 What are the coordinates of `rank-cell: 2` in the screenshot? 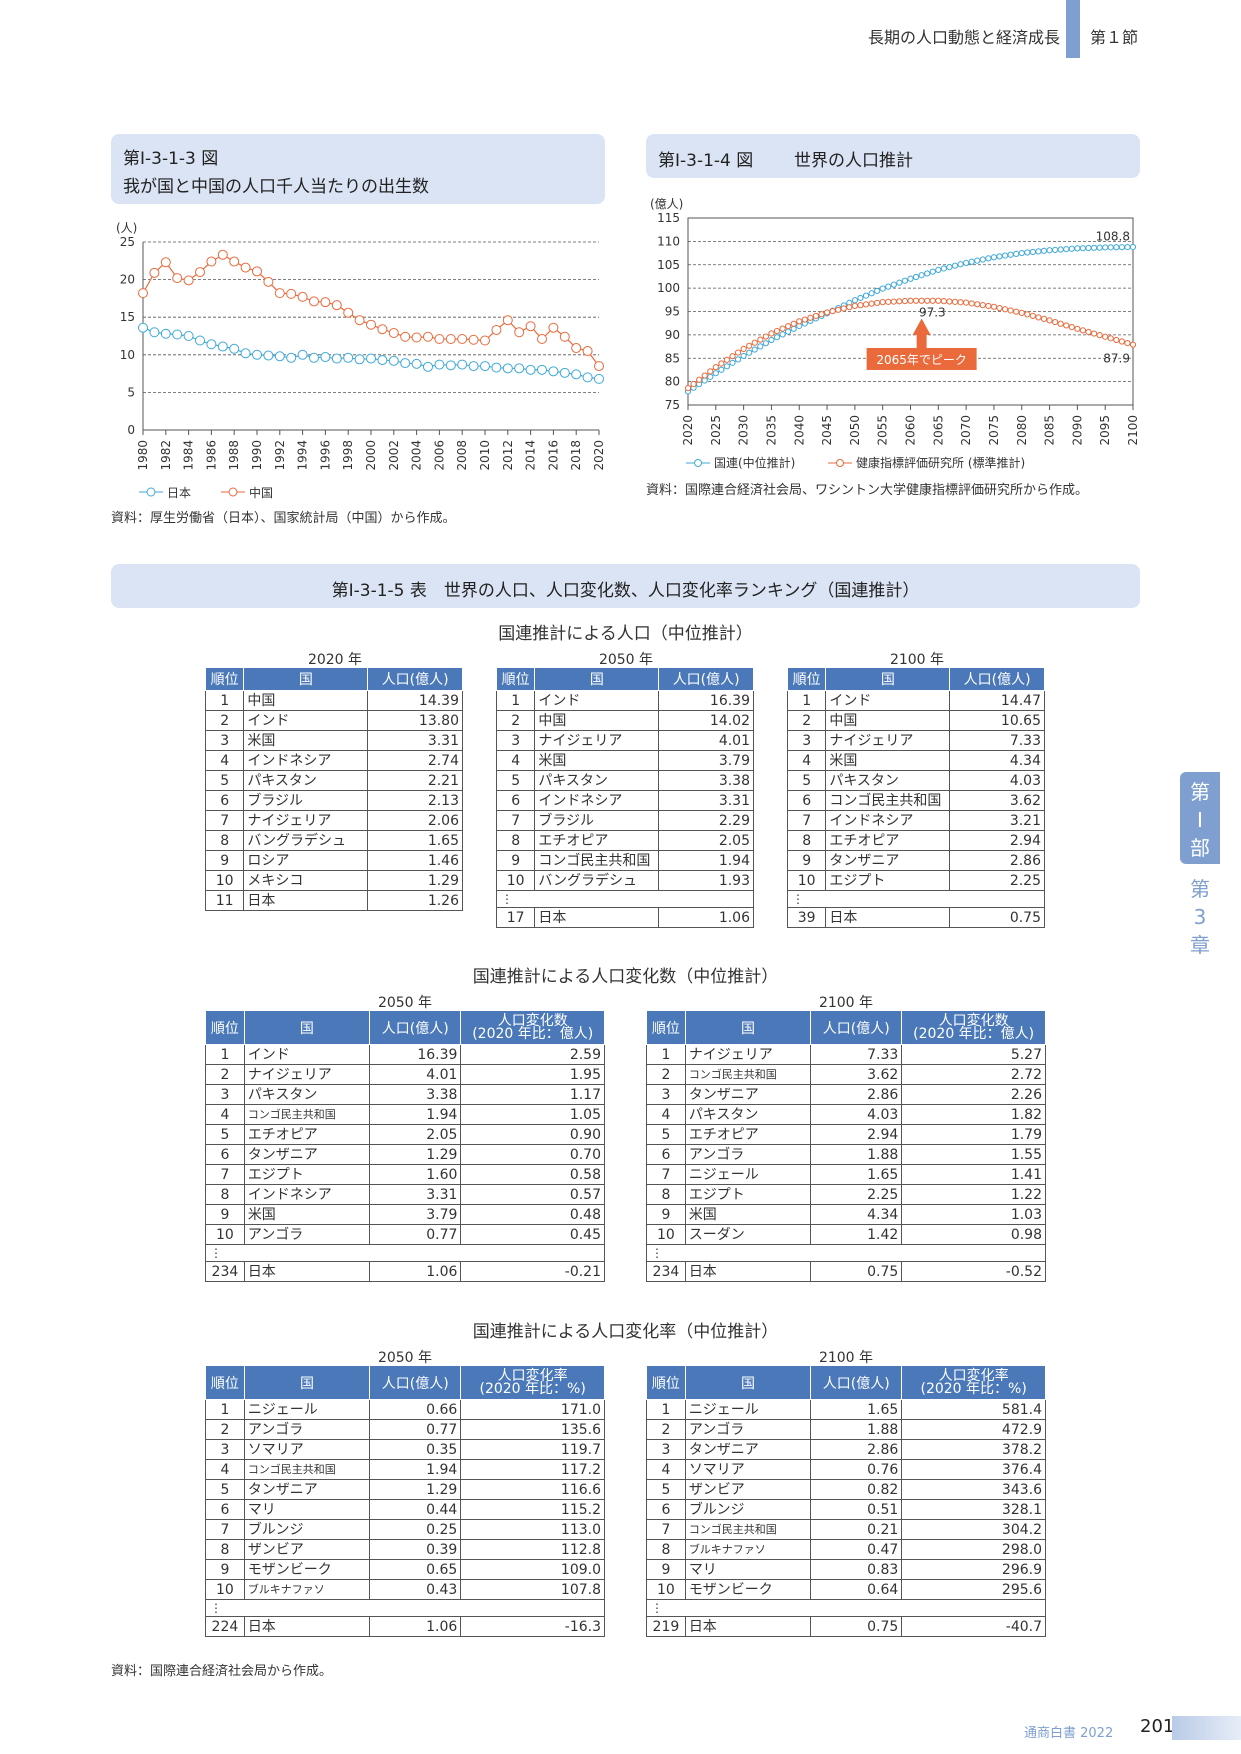 It's located at (225, 1074).